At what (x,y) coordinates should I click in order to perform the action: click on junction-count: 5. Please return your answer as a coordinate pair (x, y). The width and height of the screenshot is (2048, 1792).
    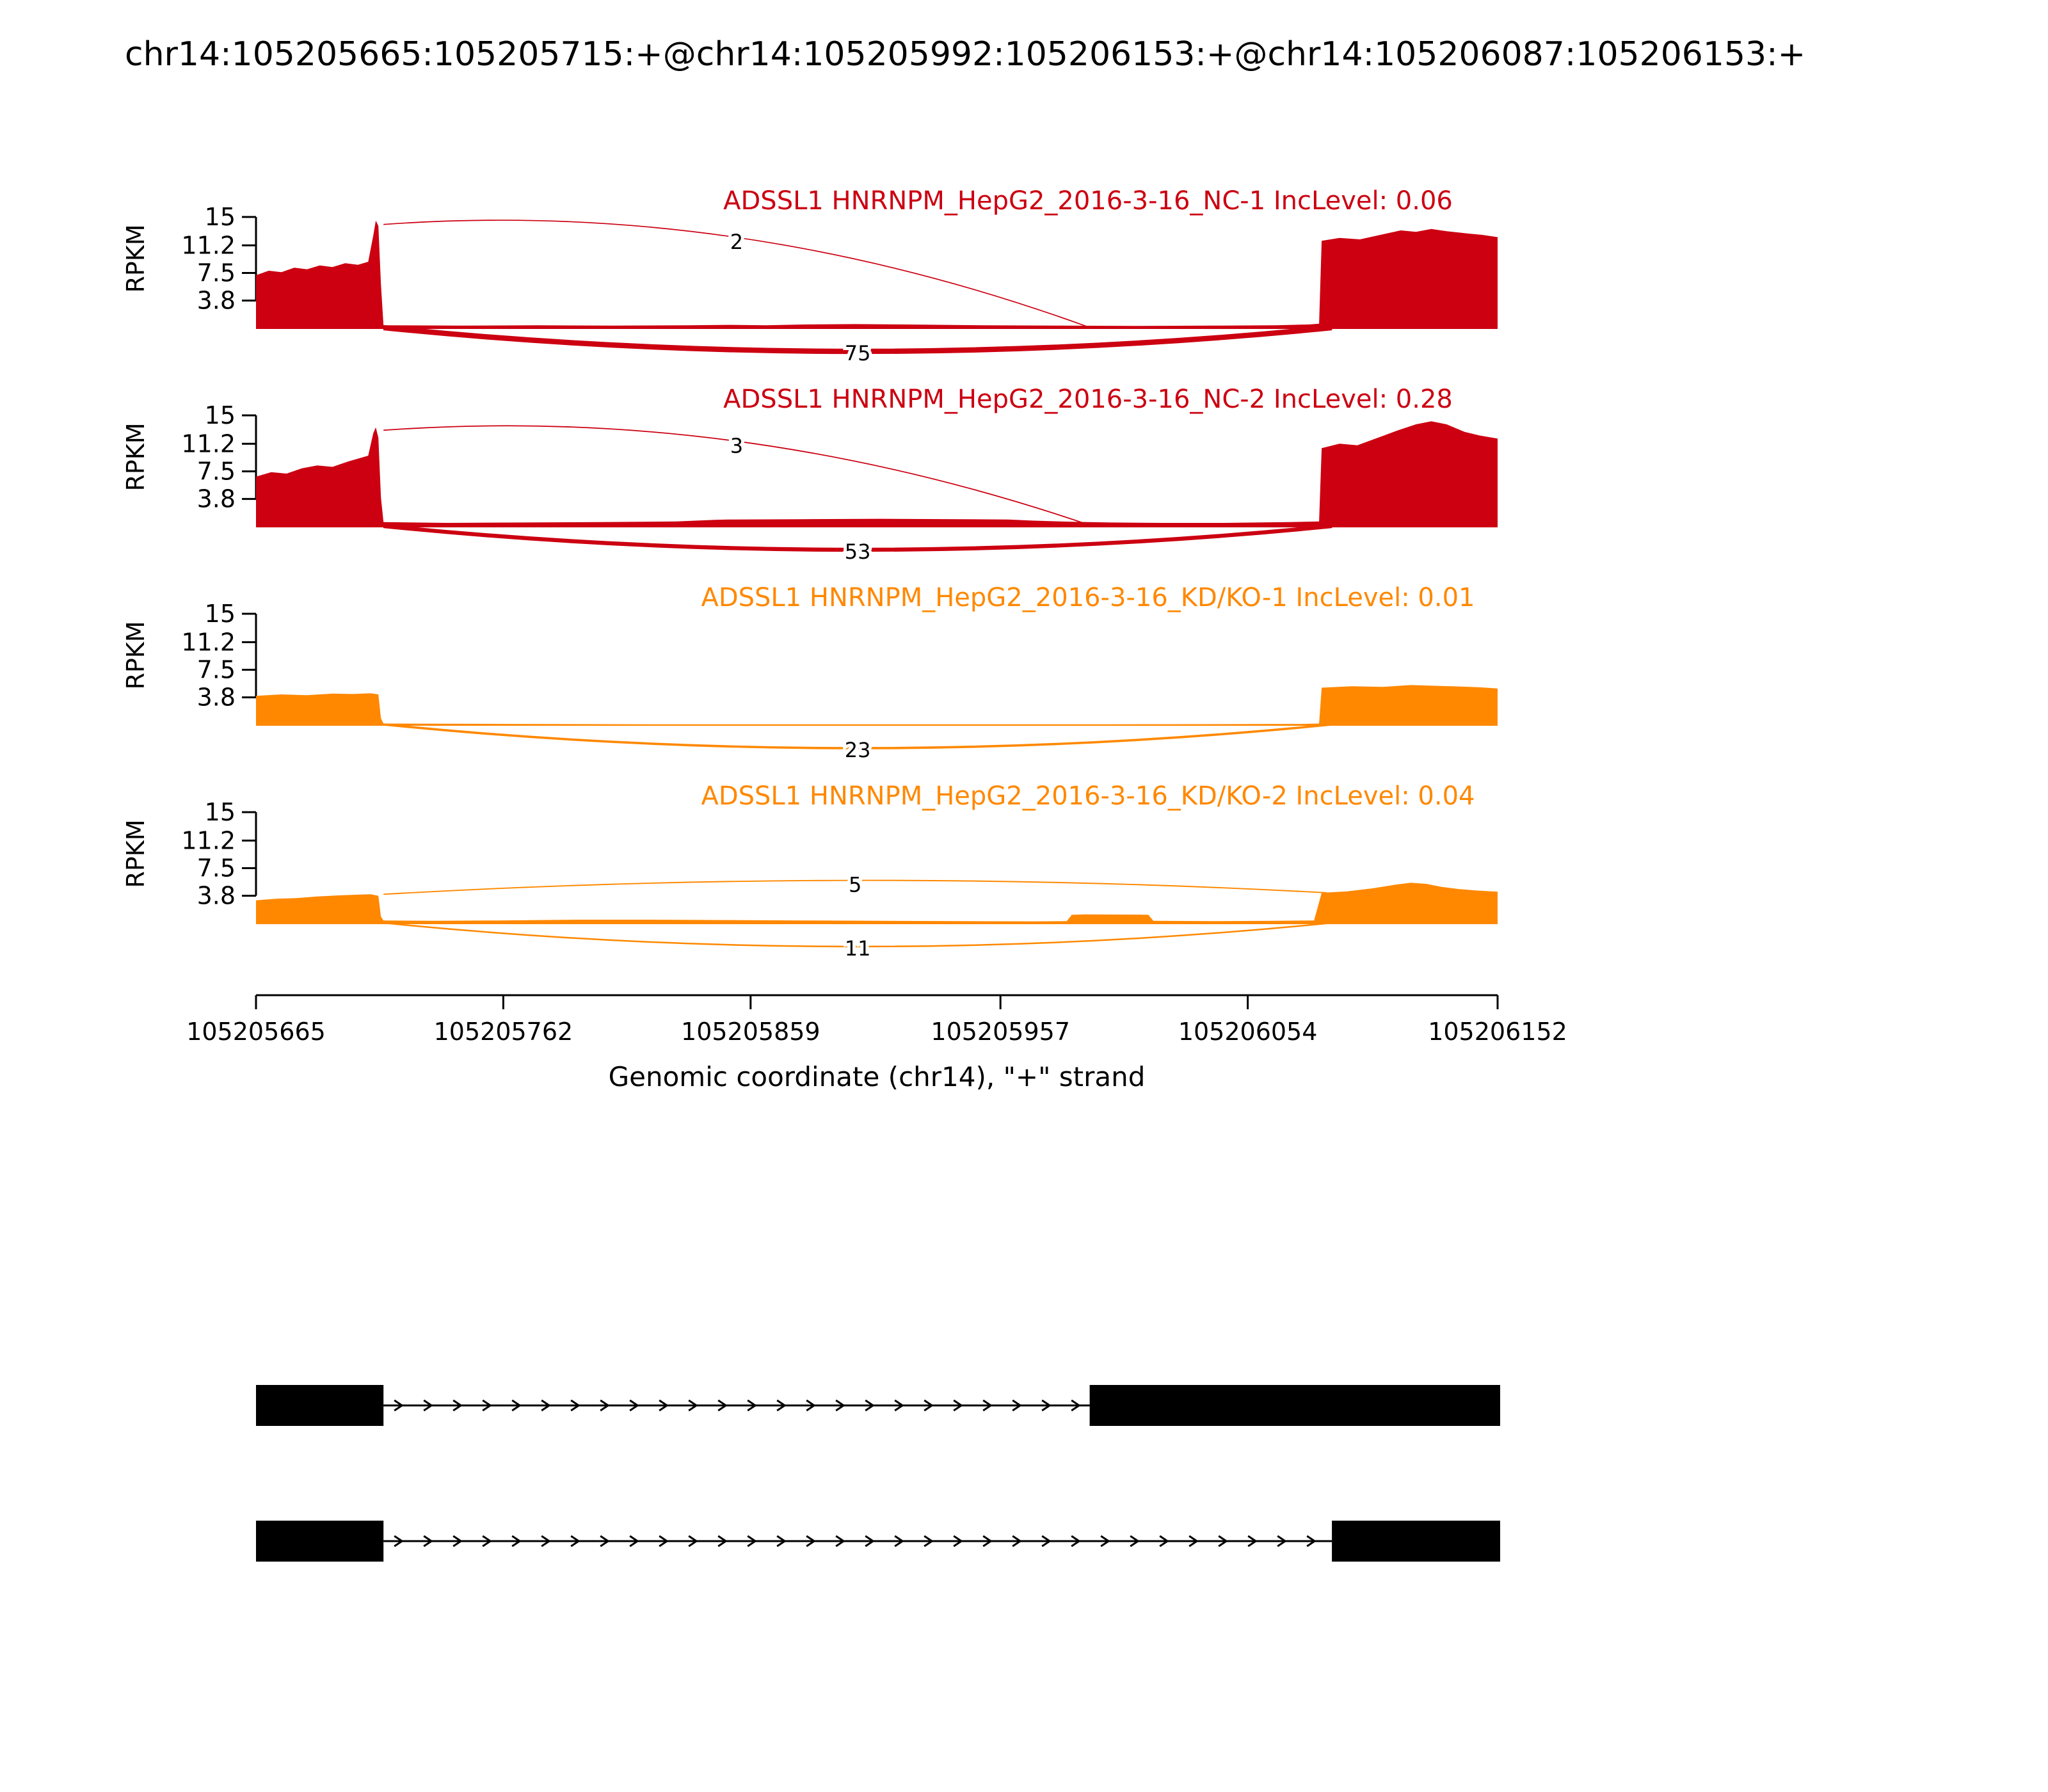
    Looking at the image, I should click on (855, 885).